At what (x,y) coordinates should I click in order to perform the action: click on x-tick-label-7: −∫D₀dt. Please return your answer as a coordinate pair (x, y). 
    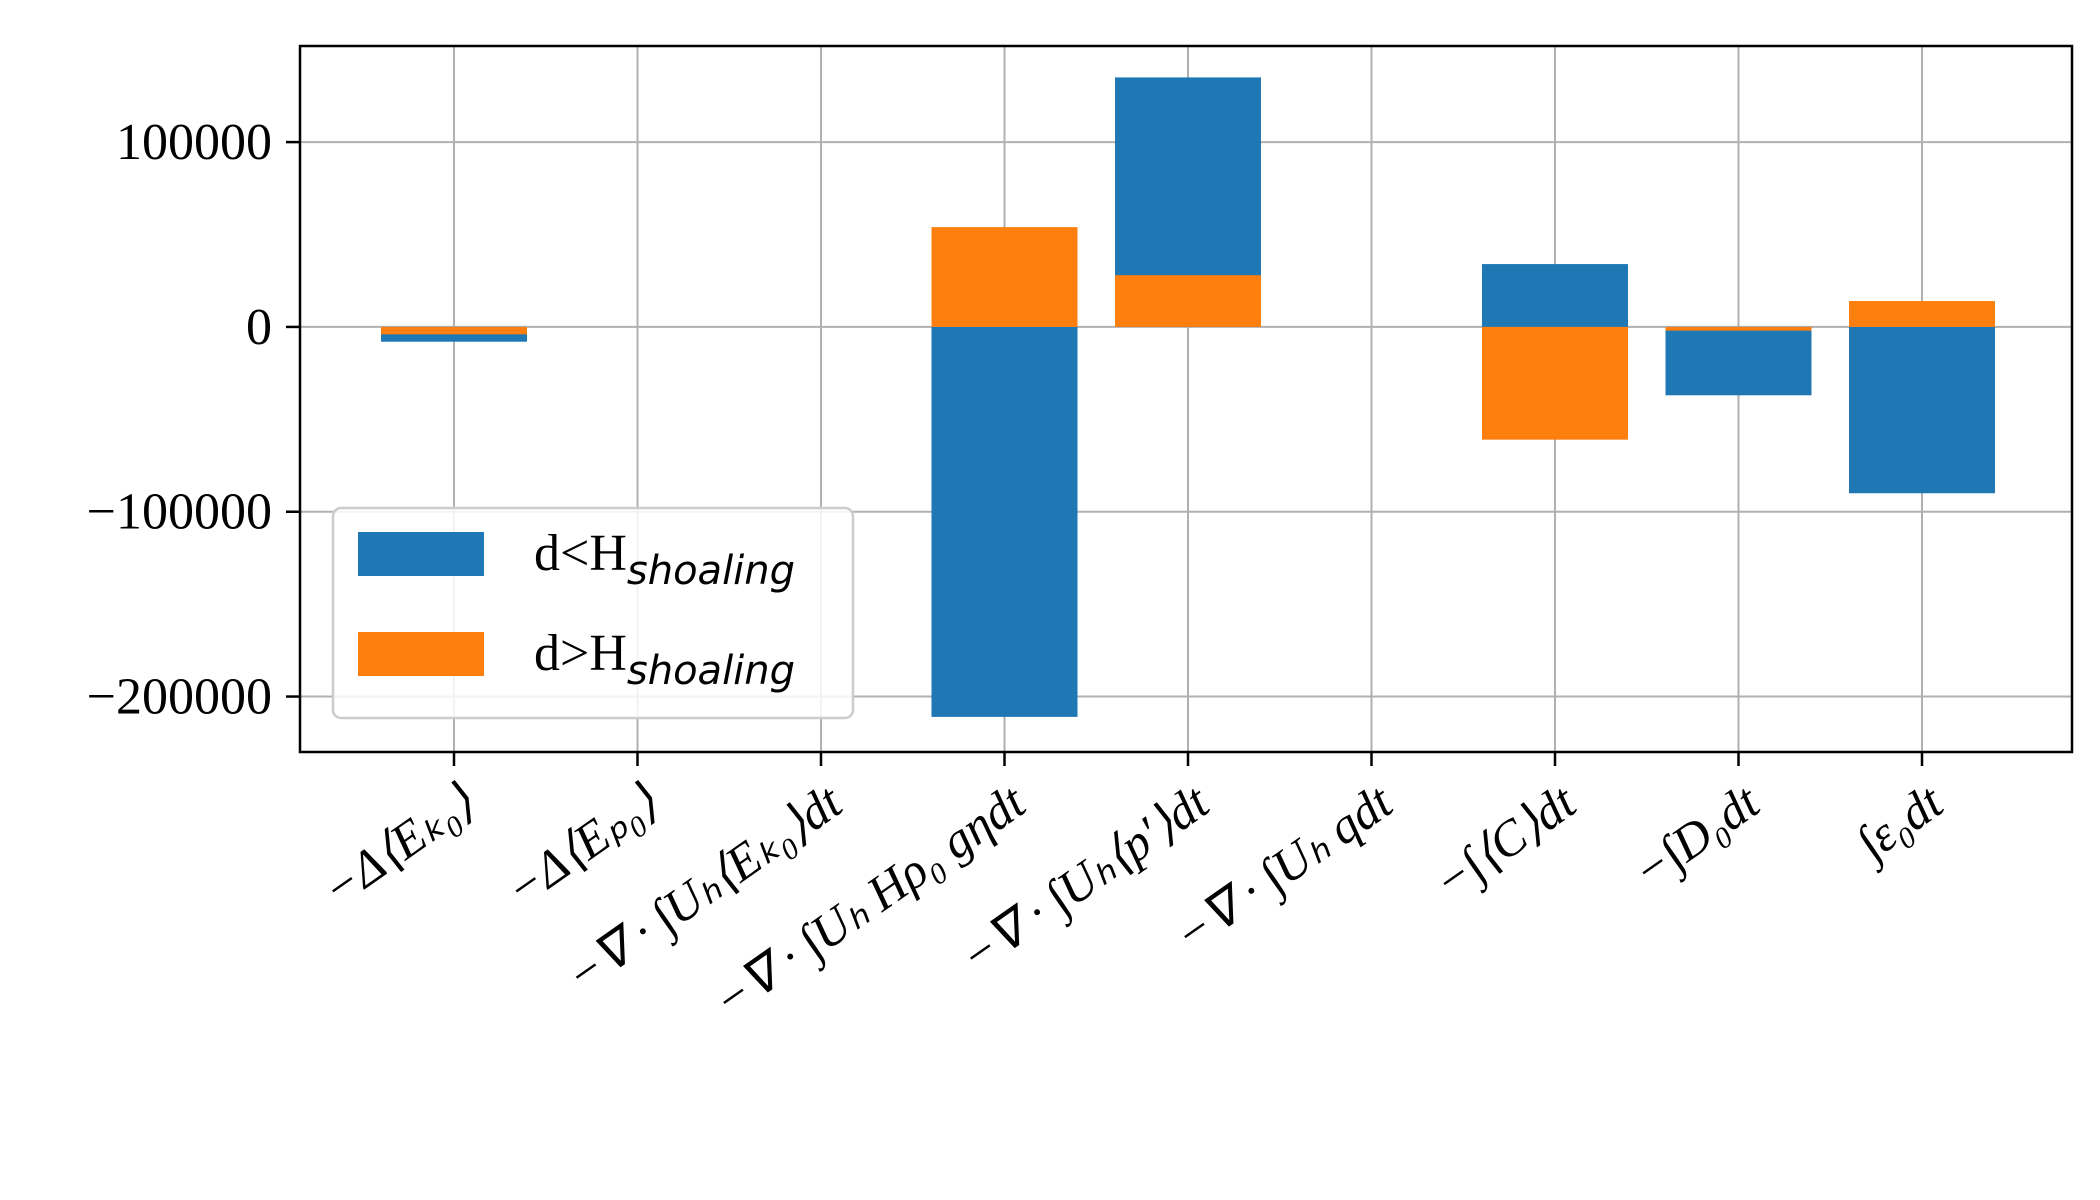
    Looking at the image, I should click on (1696, 837).